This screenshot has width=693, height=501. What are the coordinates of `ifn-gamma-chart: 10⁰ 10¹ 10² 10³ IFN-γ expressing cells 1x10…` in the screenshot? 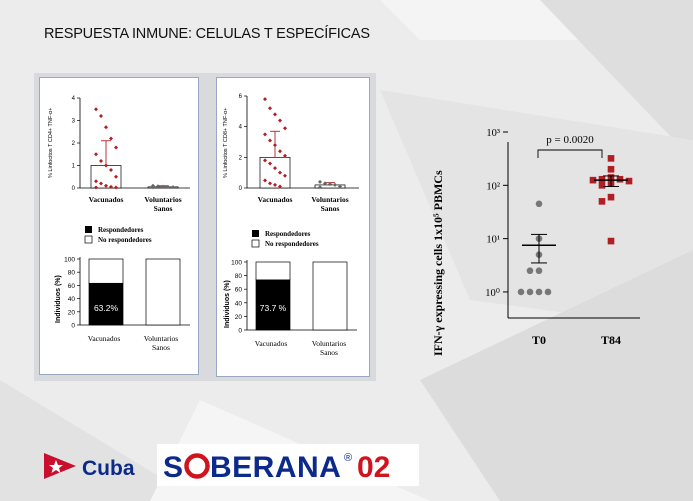 It's located at (535, 242).